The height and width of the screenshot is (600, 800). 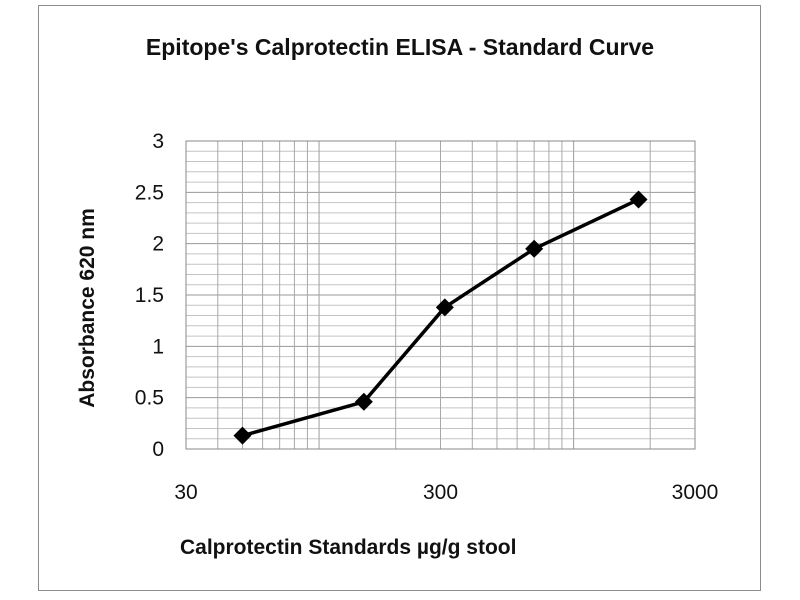 What do you see at coordinates (695, 492) in the screenshot?
I see `x-tick-label: 3000` at bounding box center [695, 492].